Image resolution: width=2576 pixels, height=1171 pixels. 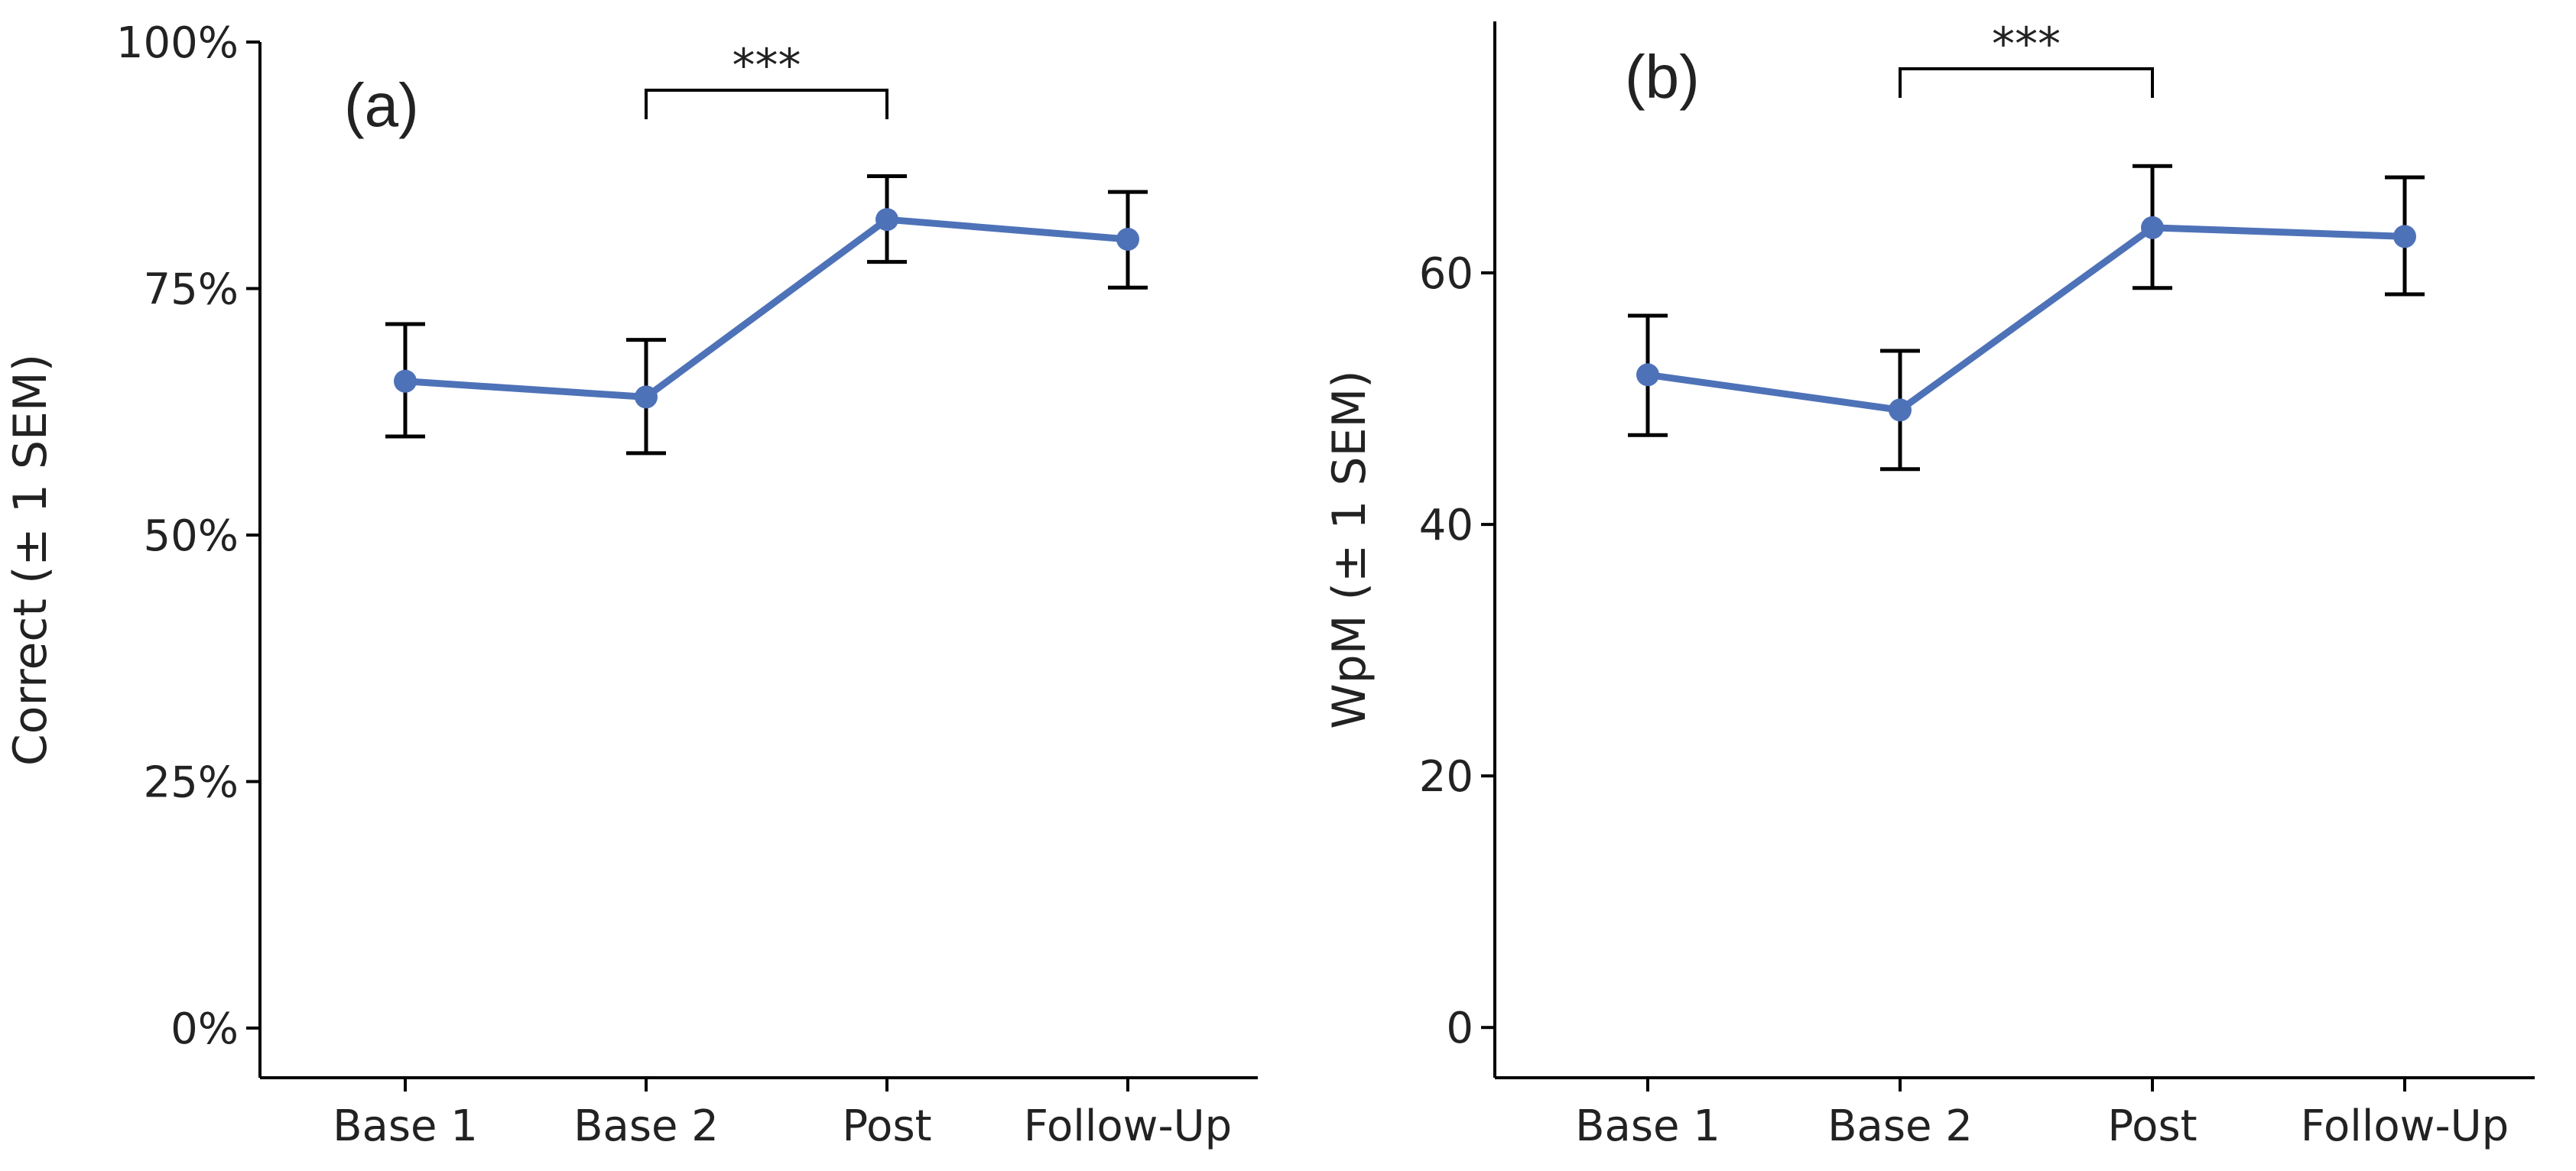 What do you see at coordinates (192, 783) in the screenshot?
I see `y-tick-label: 25%` at bounding box center [192, 783].